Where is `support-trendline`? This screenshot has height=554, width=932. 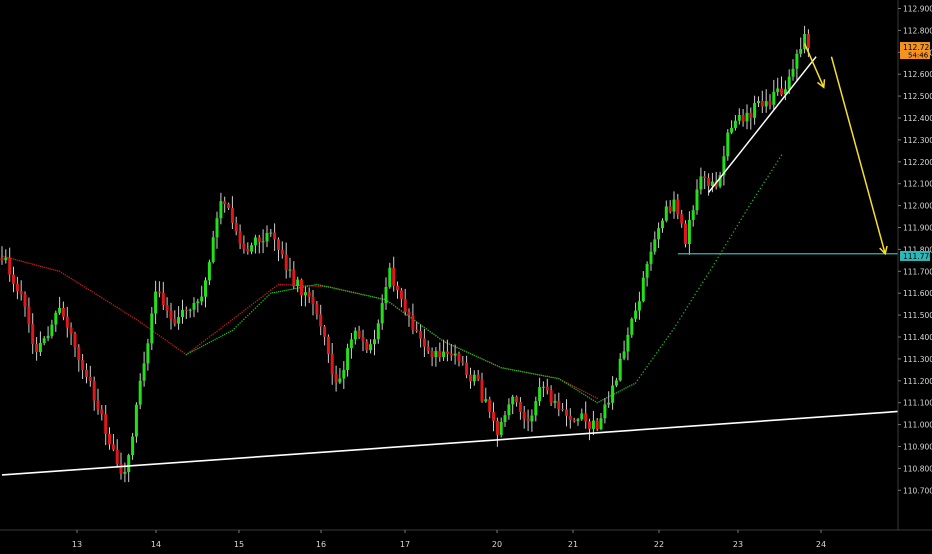 support-trendline is located at coordinates (450, 443).